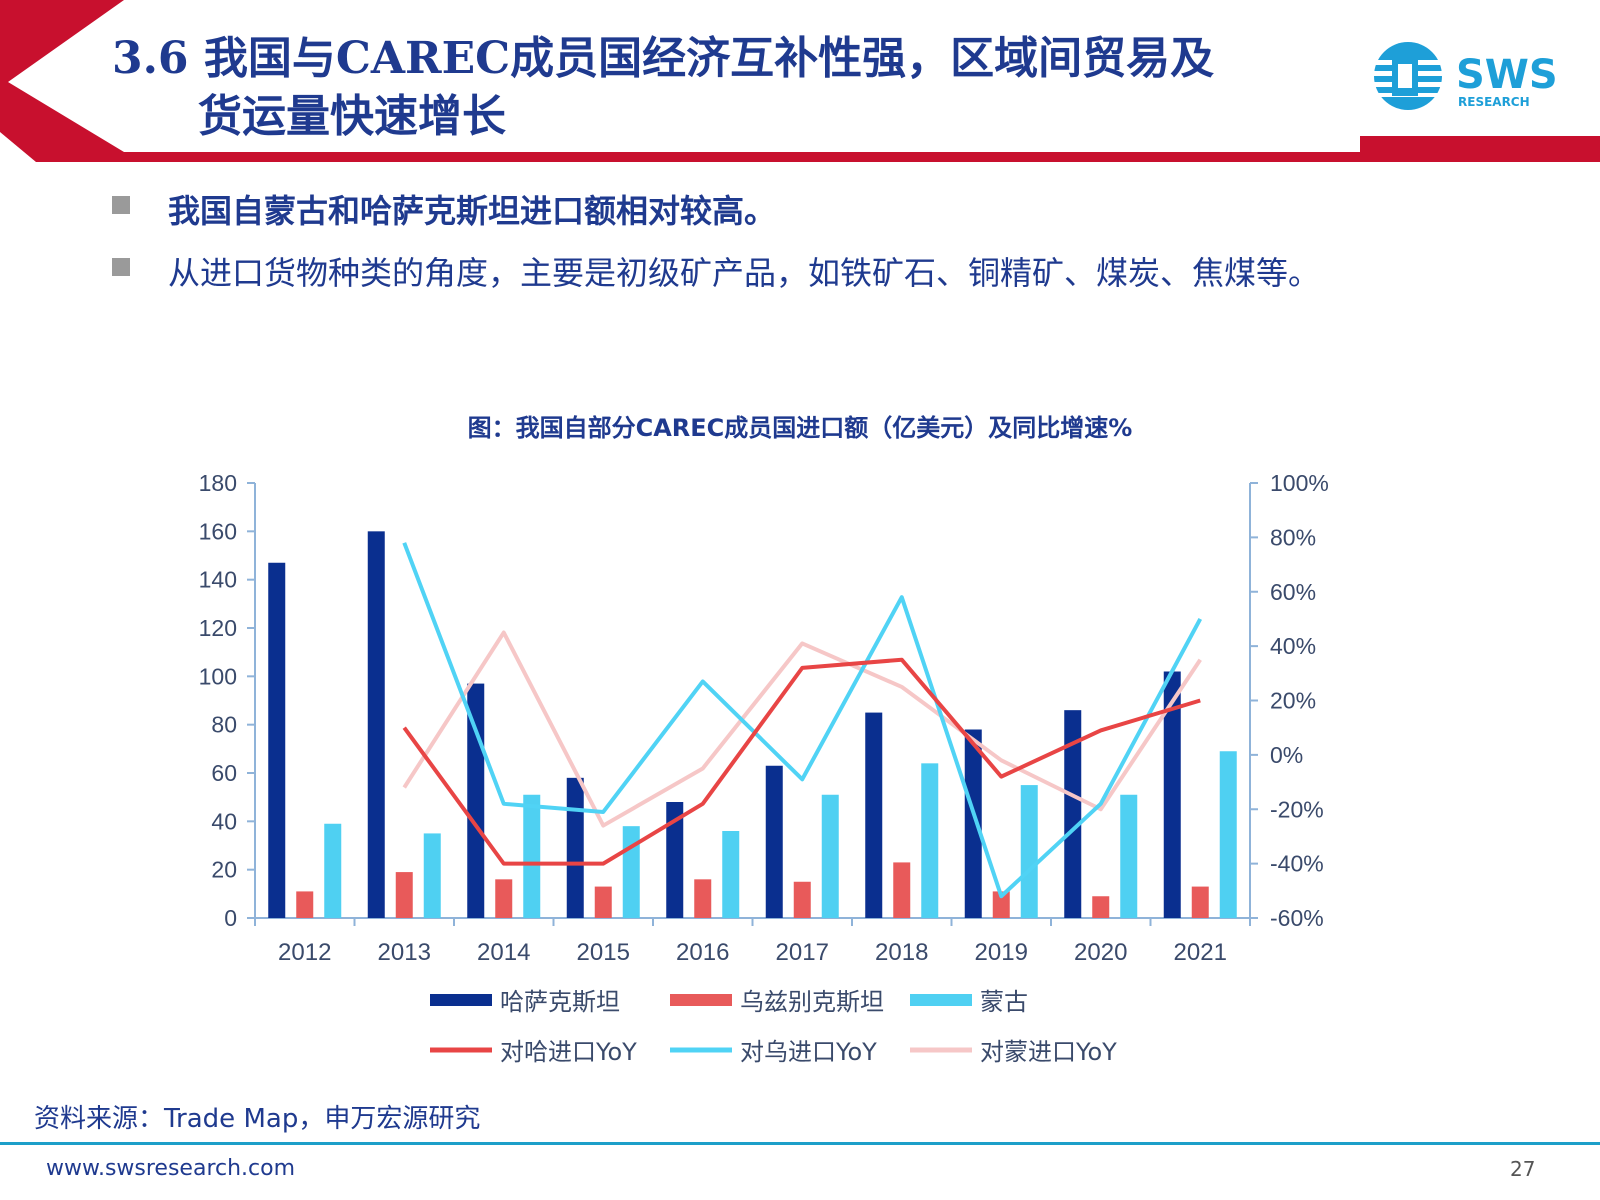  What do you see at coordinates (1293, 701) in the screenshot?
I see `right-axis-tick-label: 20%` at bounding box center [1293, 701].